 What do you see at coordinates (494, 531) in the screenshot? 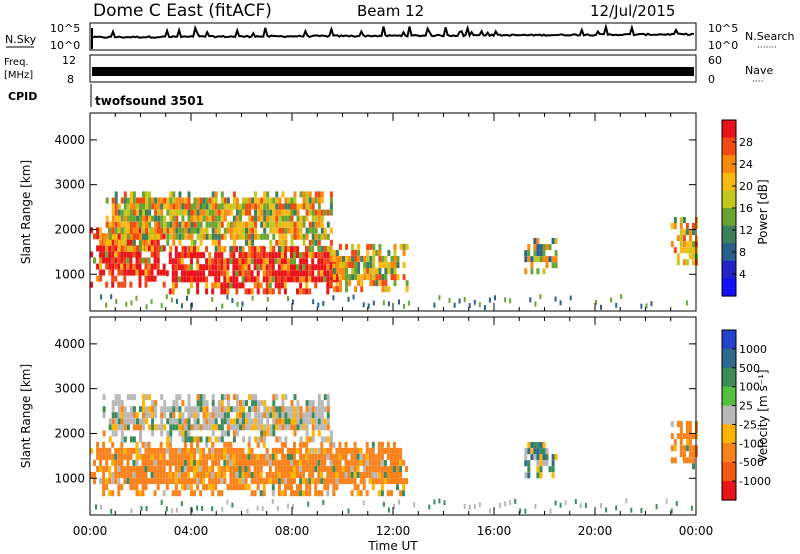
I see `time-tick-4: 16:00` at bounding box center [494, 531].